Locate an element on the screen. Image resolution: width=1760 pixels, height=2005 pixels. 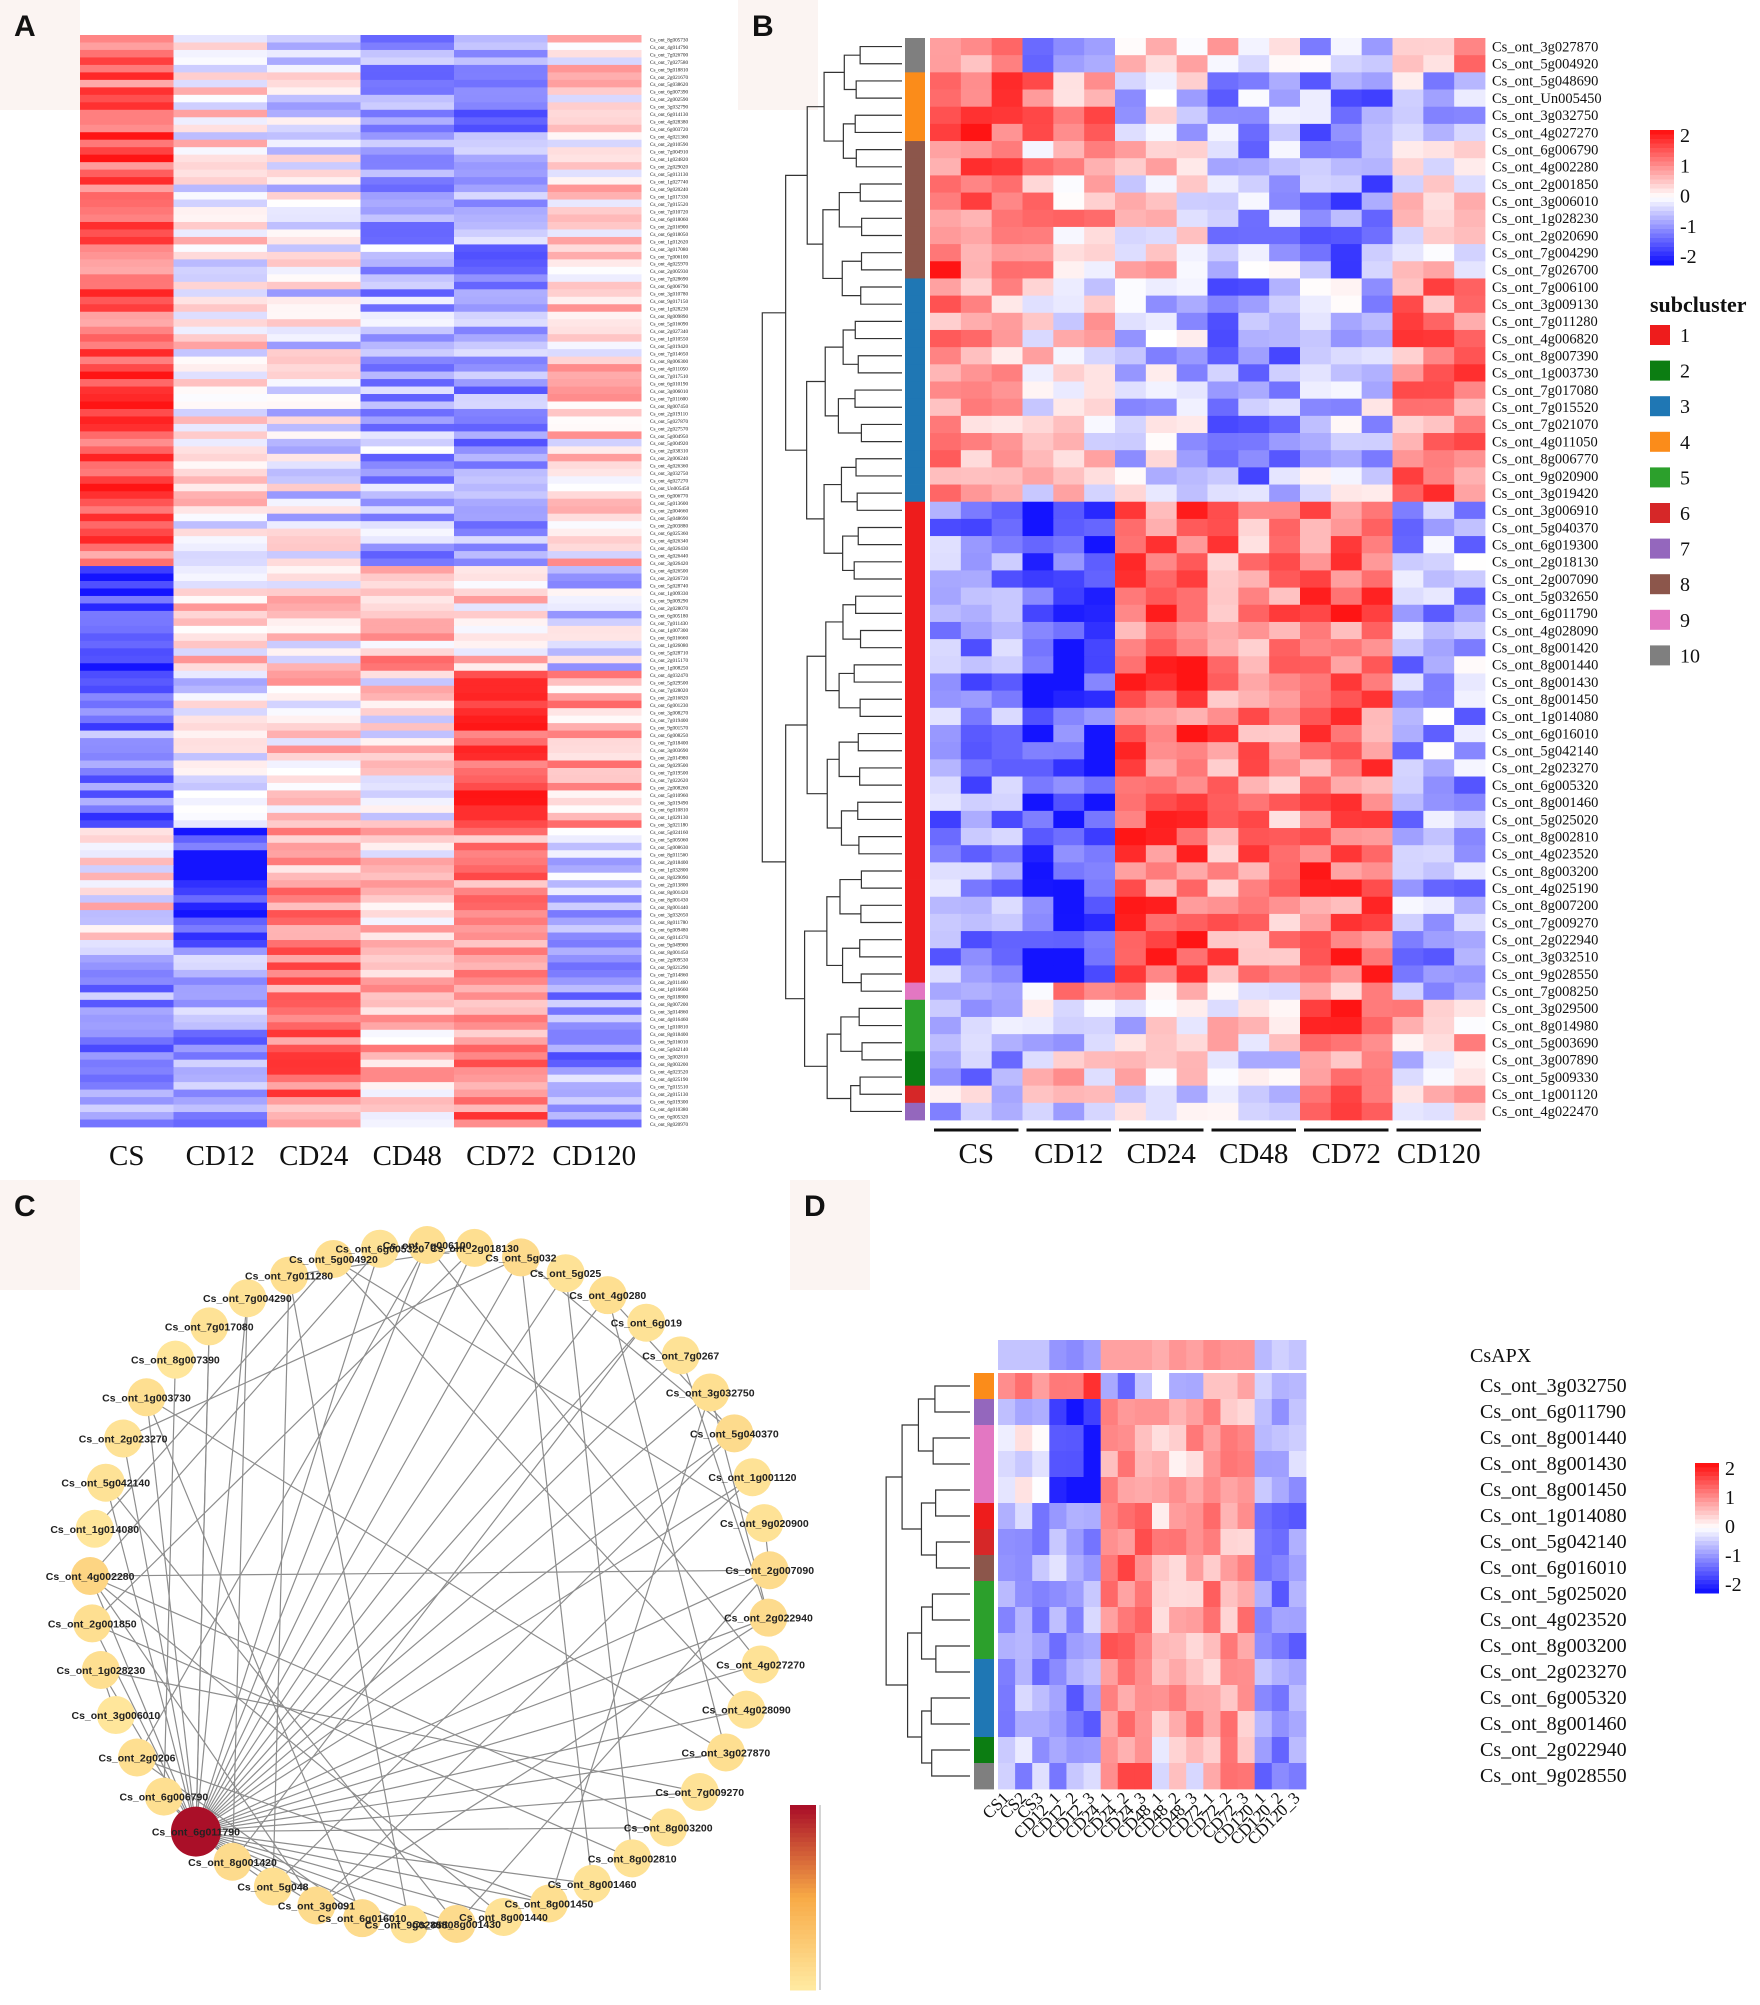
row-label: Cs_ont_3g026420 is located at coordinates (669, 564).